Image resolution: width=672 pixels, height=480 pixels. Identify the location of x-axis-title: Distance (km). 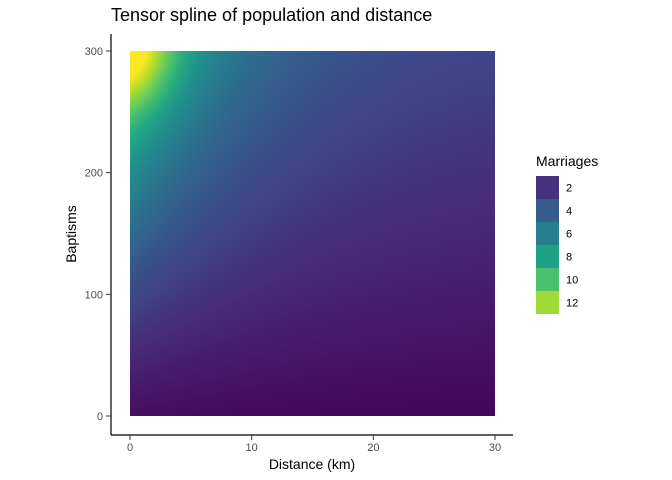
(312, 464).